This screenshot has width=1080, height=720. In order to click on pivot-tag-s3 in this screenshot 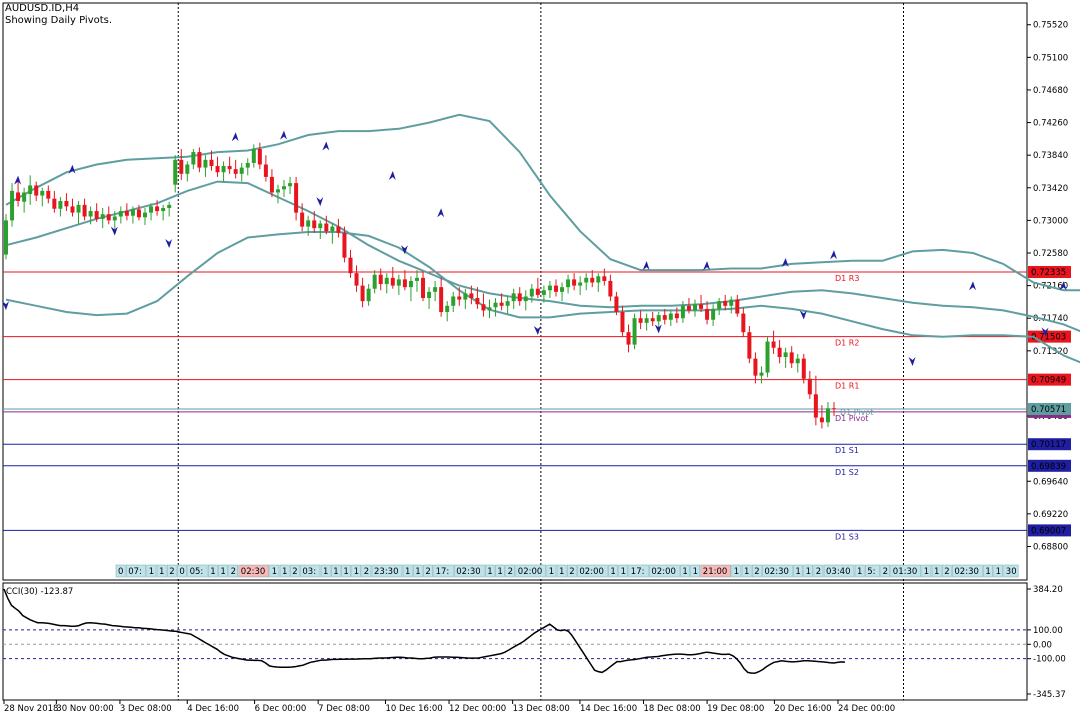, I will do `click(1049, 530)`.